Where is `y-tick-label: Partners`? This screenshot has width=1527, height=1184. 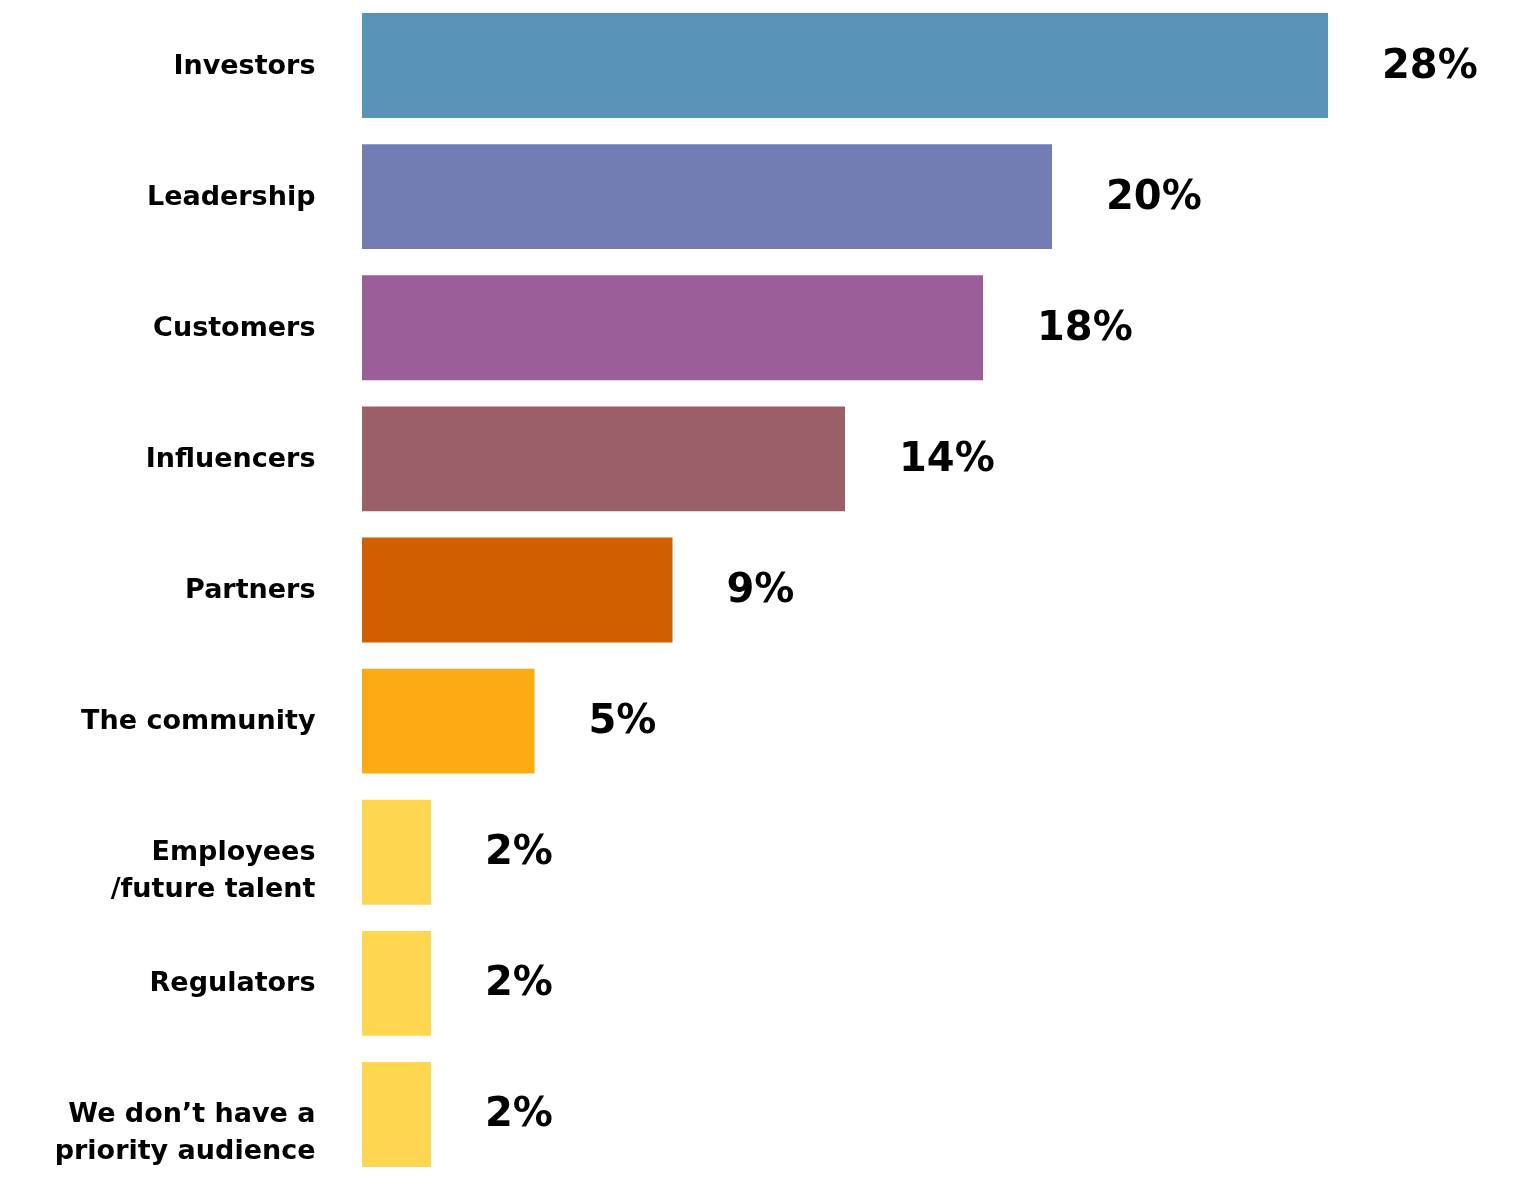 y-tick-label: Partners is located at coordinates (250, 588).